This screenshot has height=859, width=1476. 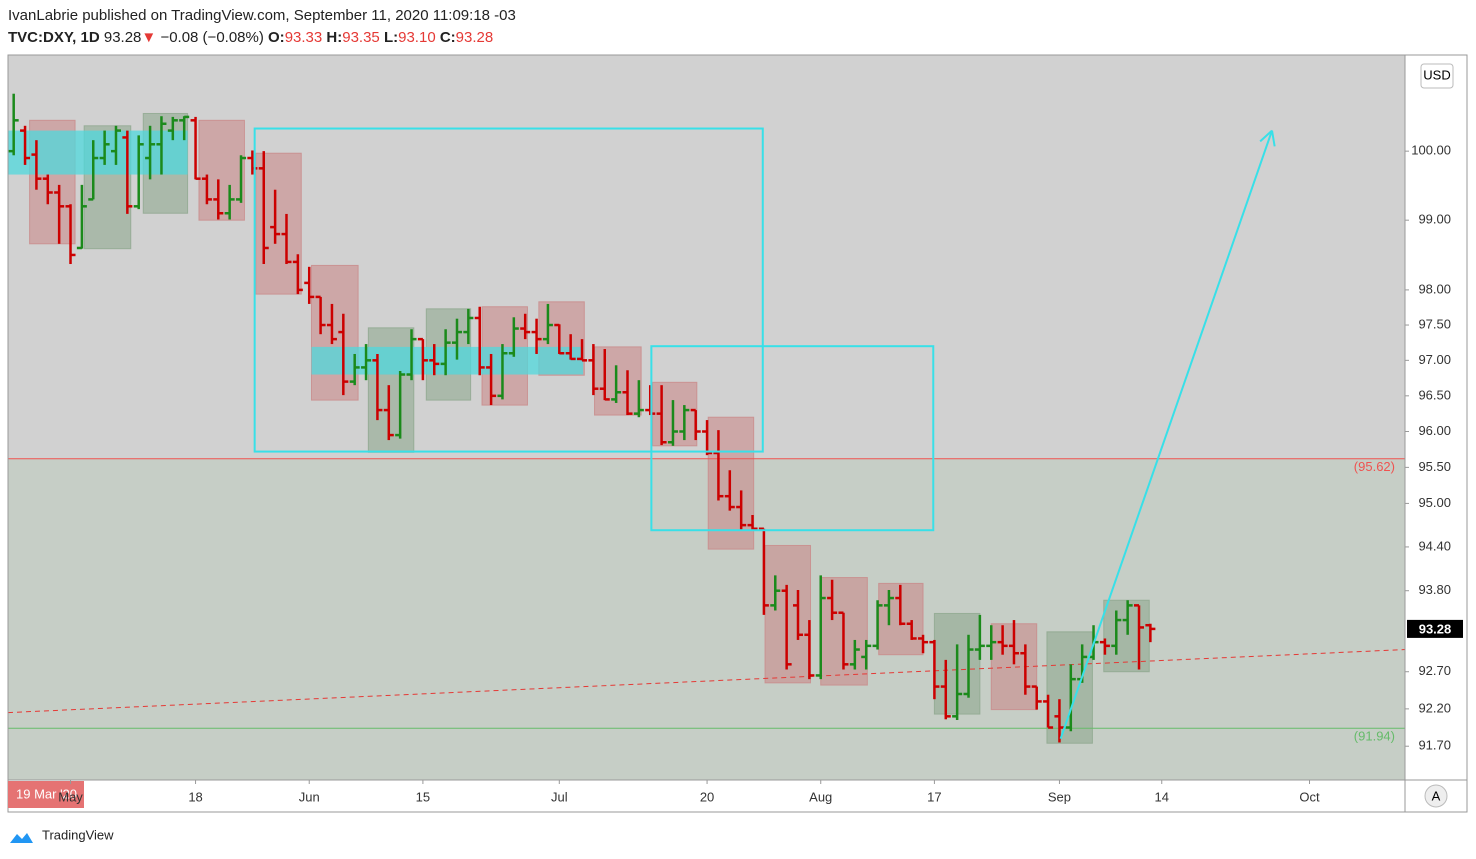 What do you see at coordinates (1434, 394) in the screenshot?
I see `y-tick-label: 96.50` at bounding box center [1434, 394].